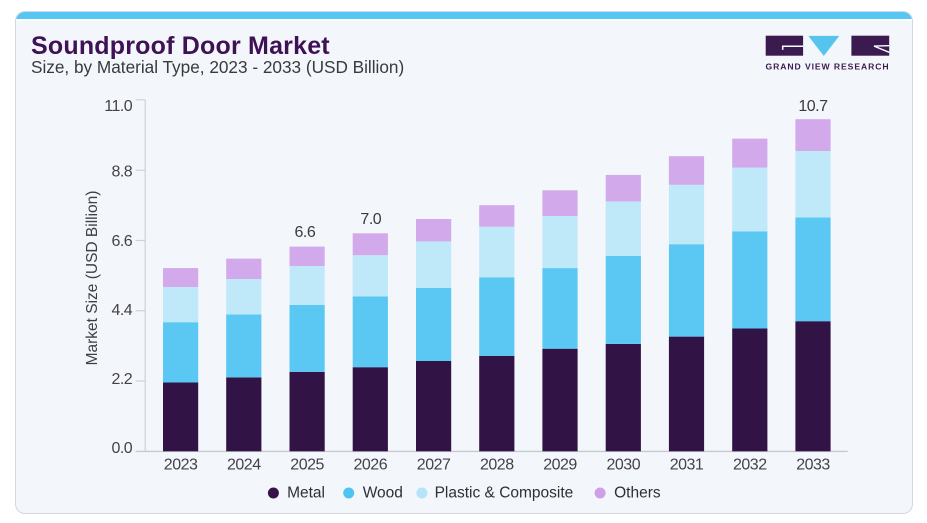 The width and height of the screenshot is (927, 523). What do you see at coordinates (121, 310) in the screenshot?
I see `svg-text: 4.4` at bounding box center [121, 310].